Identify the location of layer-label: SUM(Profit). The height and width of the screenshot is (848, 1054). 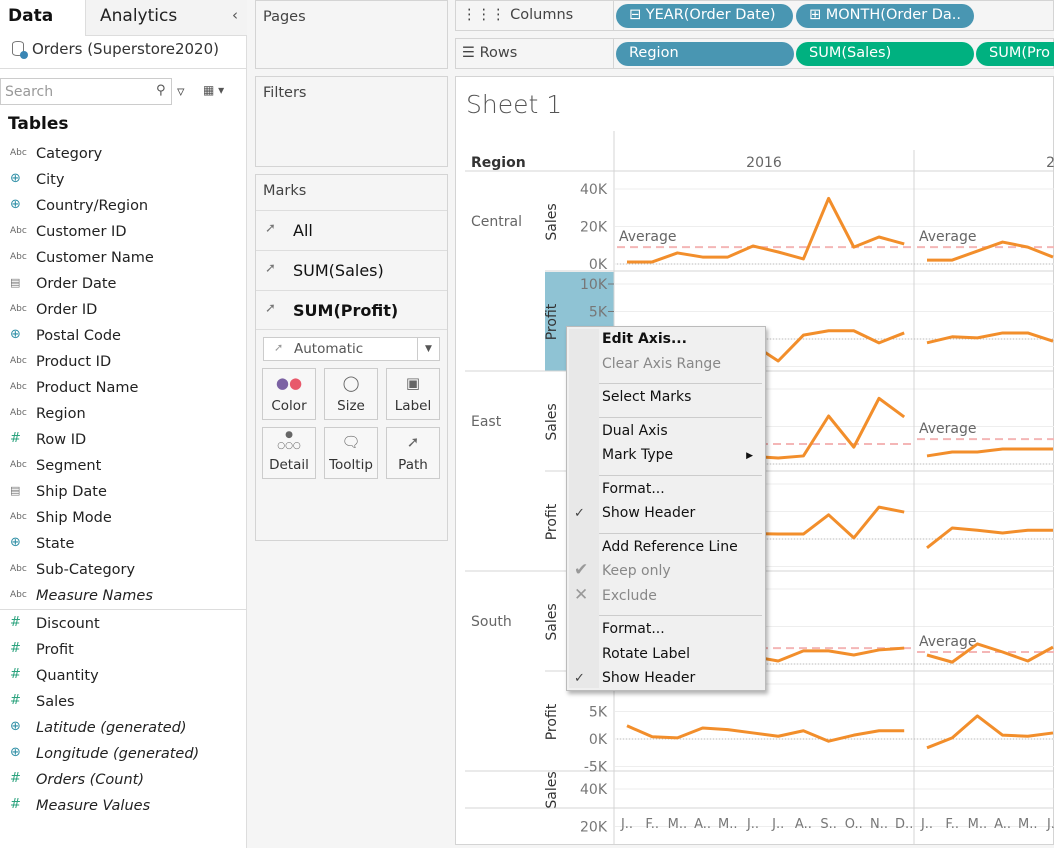
(346, 310).